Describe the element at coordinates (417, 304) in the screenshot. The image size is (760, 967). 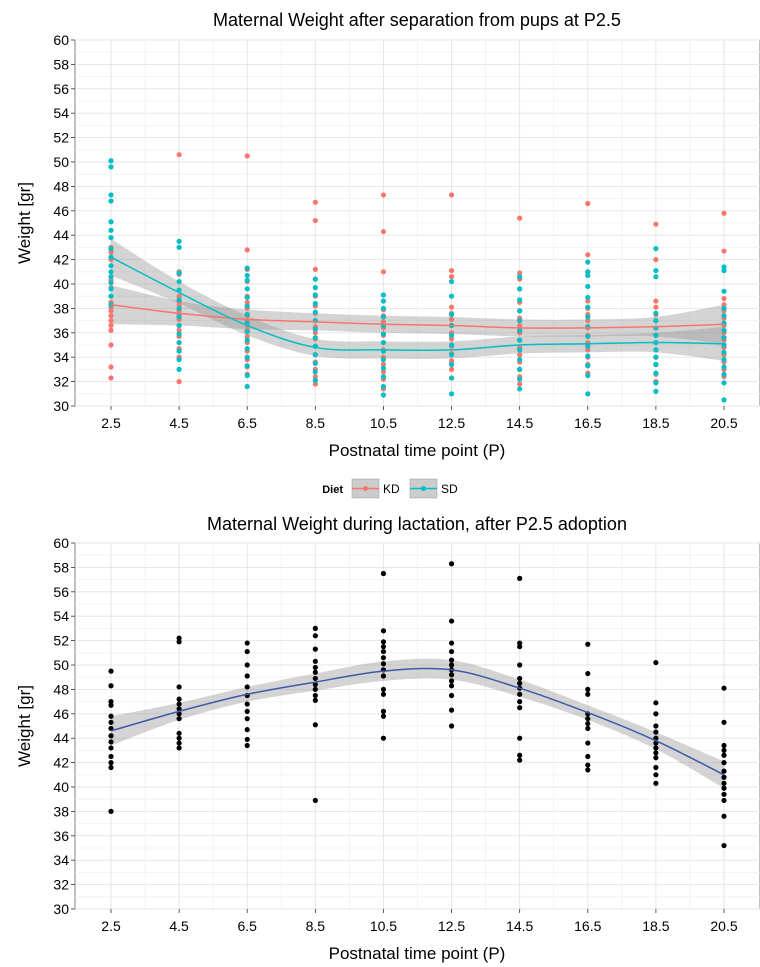
I see `smooth-line-sd` at that location.